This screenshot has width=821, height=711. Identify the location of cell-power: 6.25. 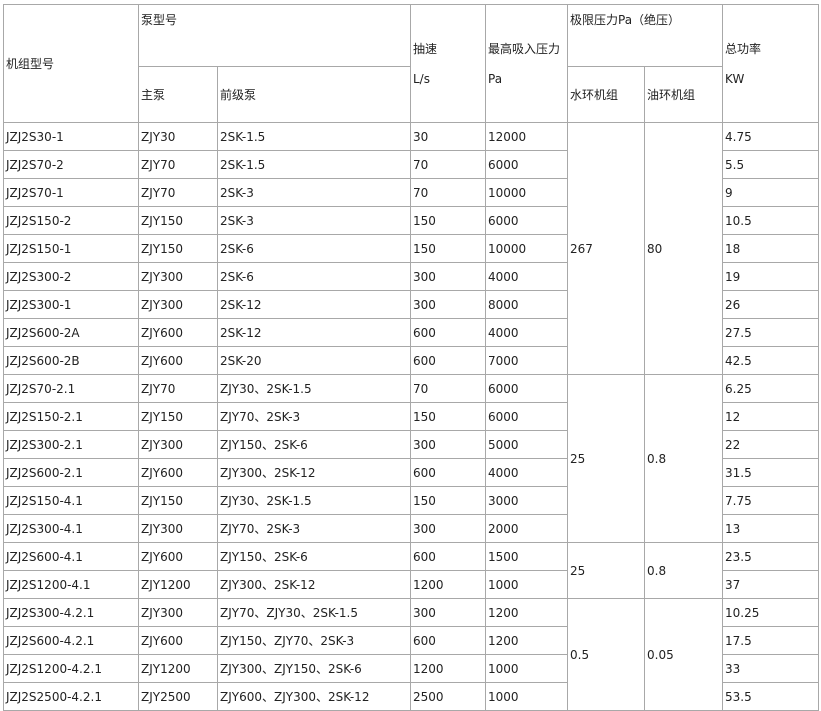
(770, 388).